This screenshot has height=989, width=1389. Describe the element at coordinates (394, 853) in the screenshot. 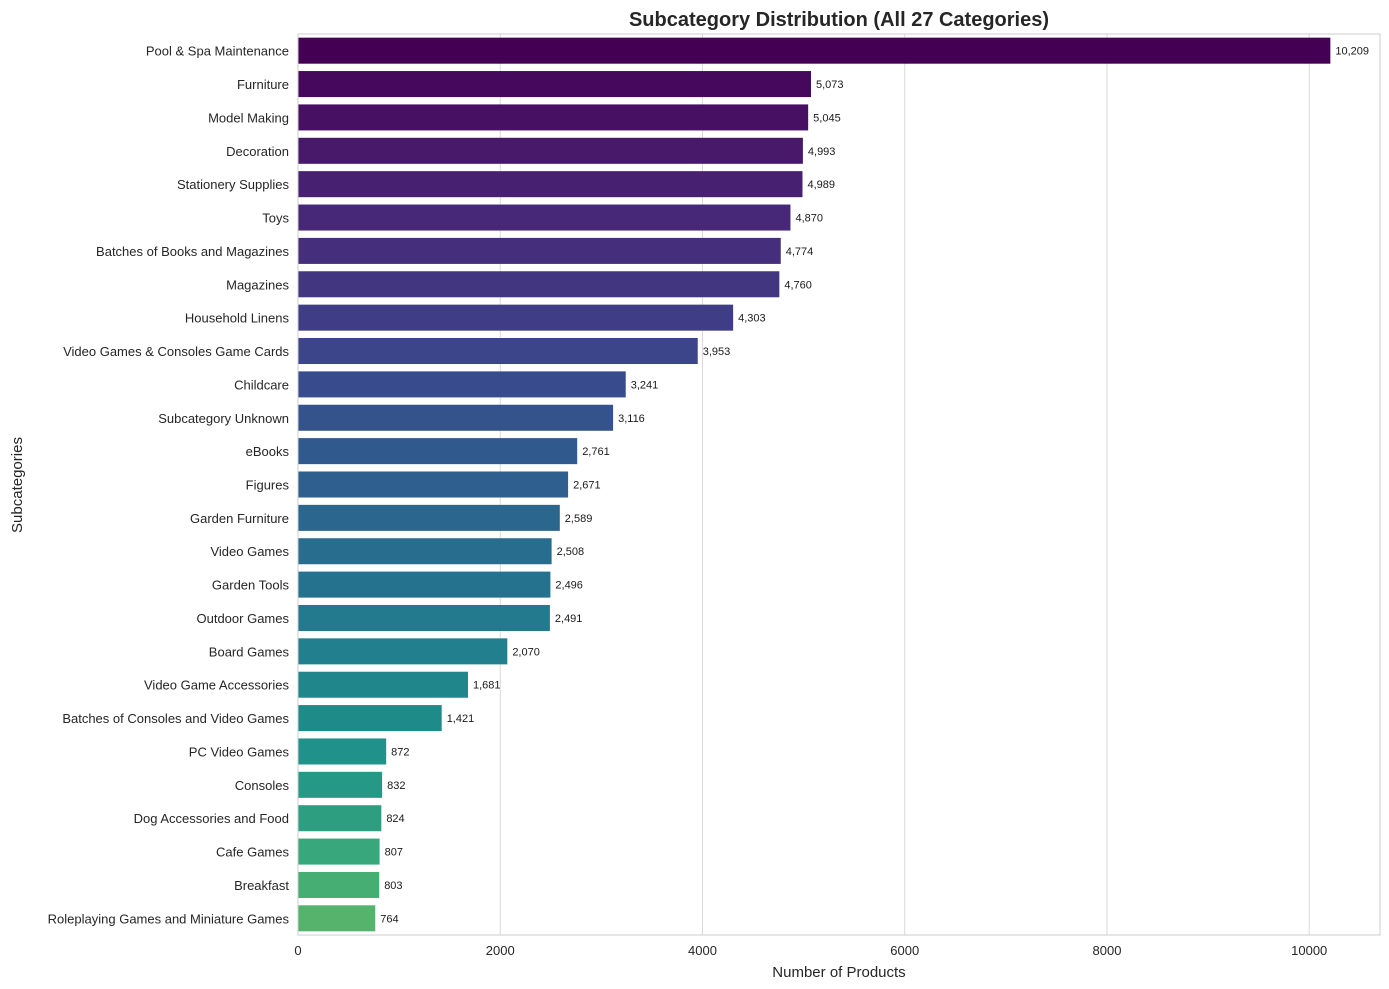

I see `bar-value-label: 807` at that location.